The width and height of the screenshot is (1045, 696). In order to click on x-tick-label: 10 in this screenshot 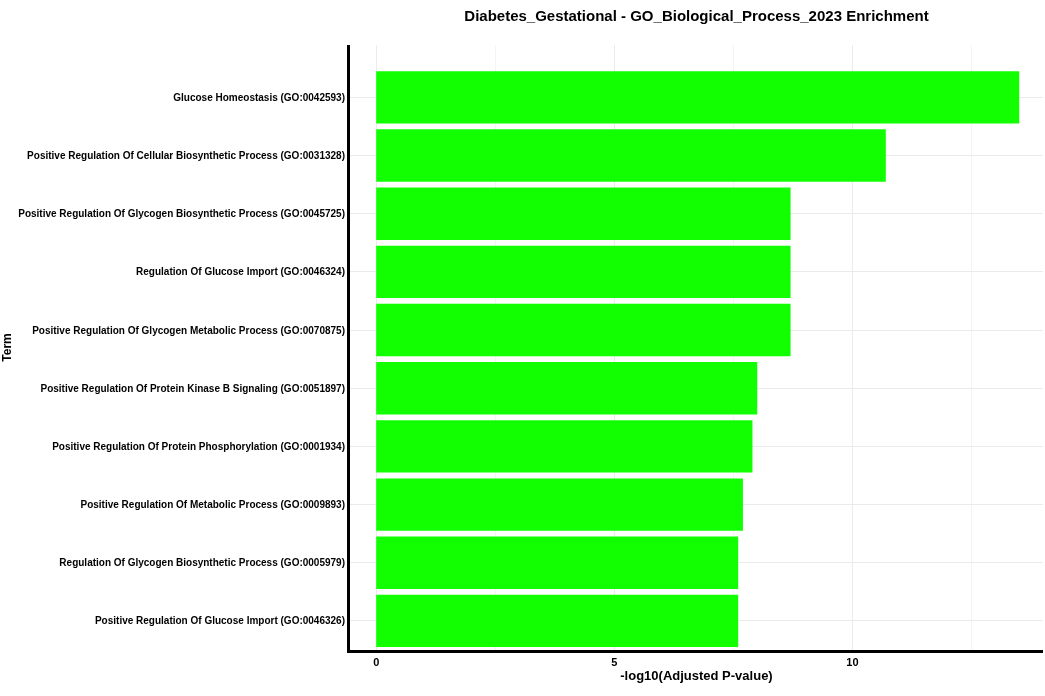, I will do `click(852, 662)`.